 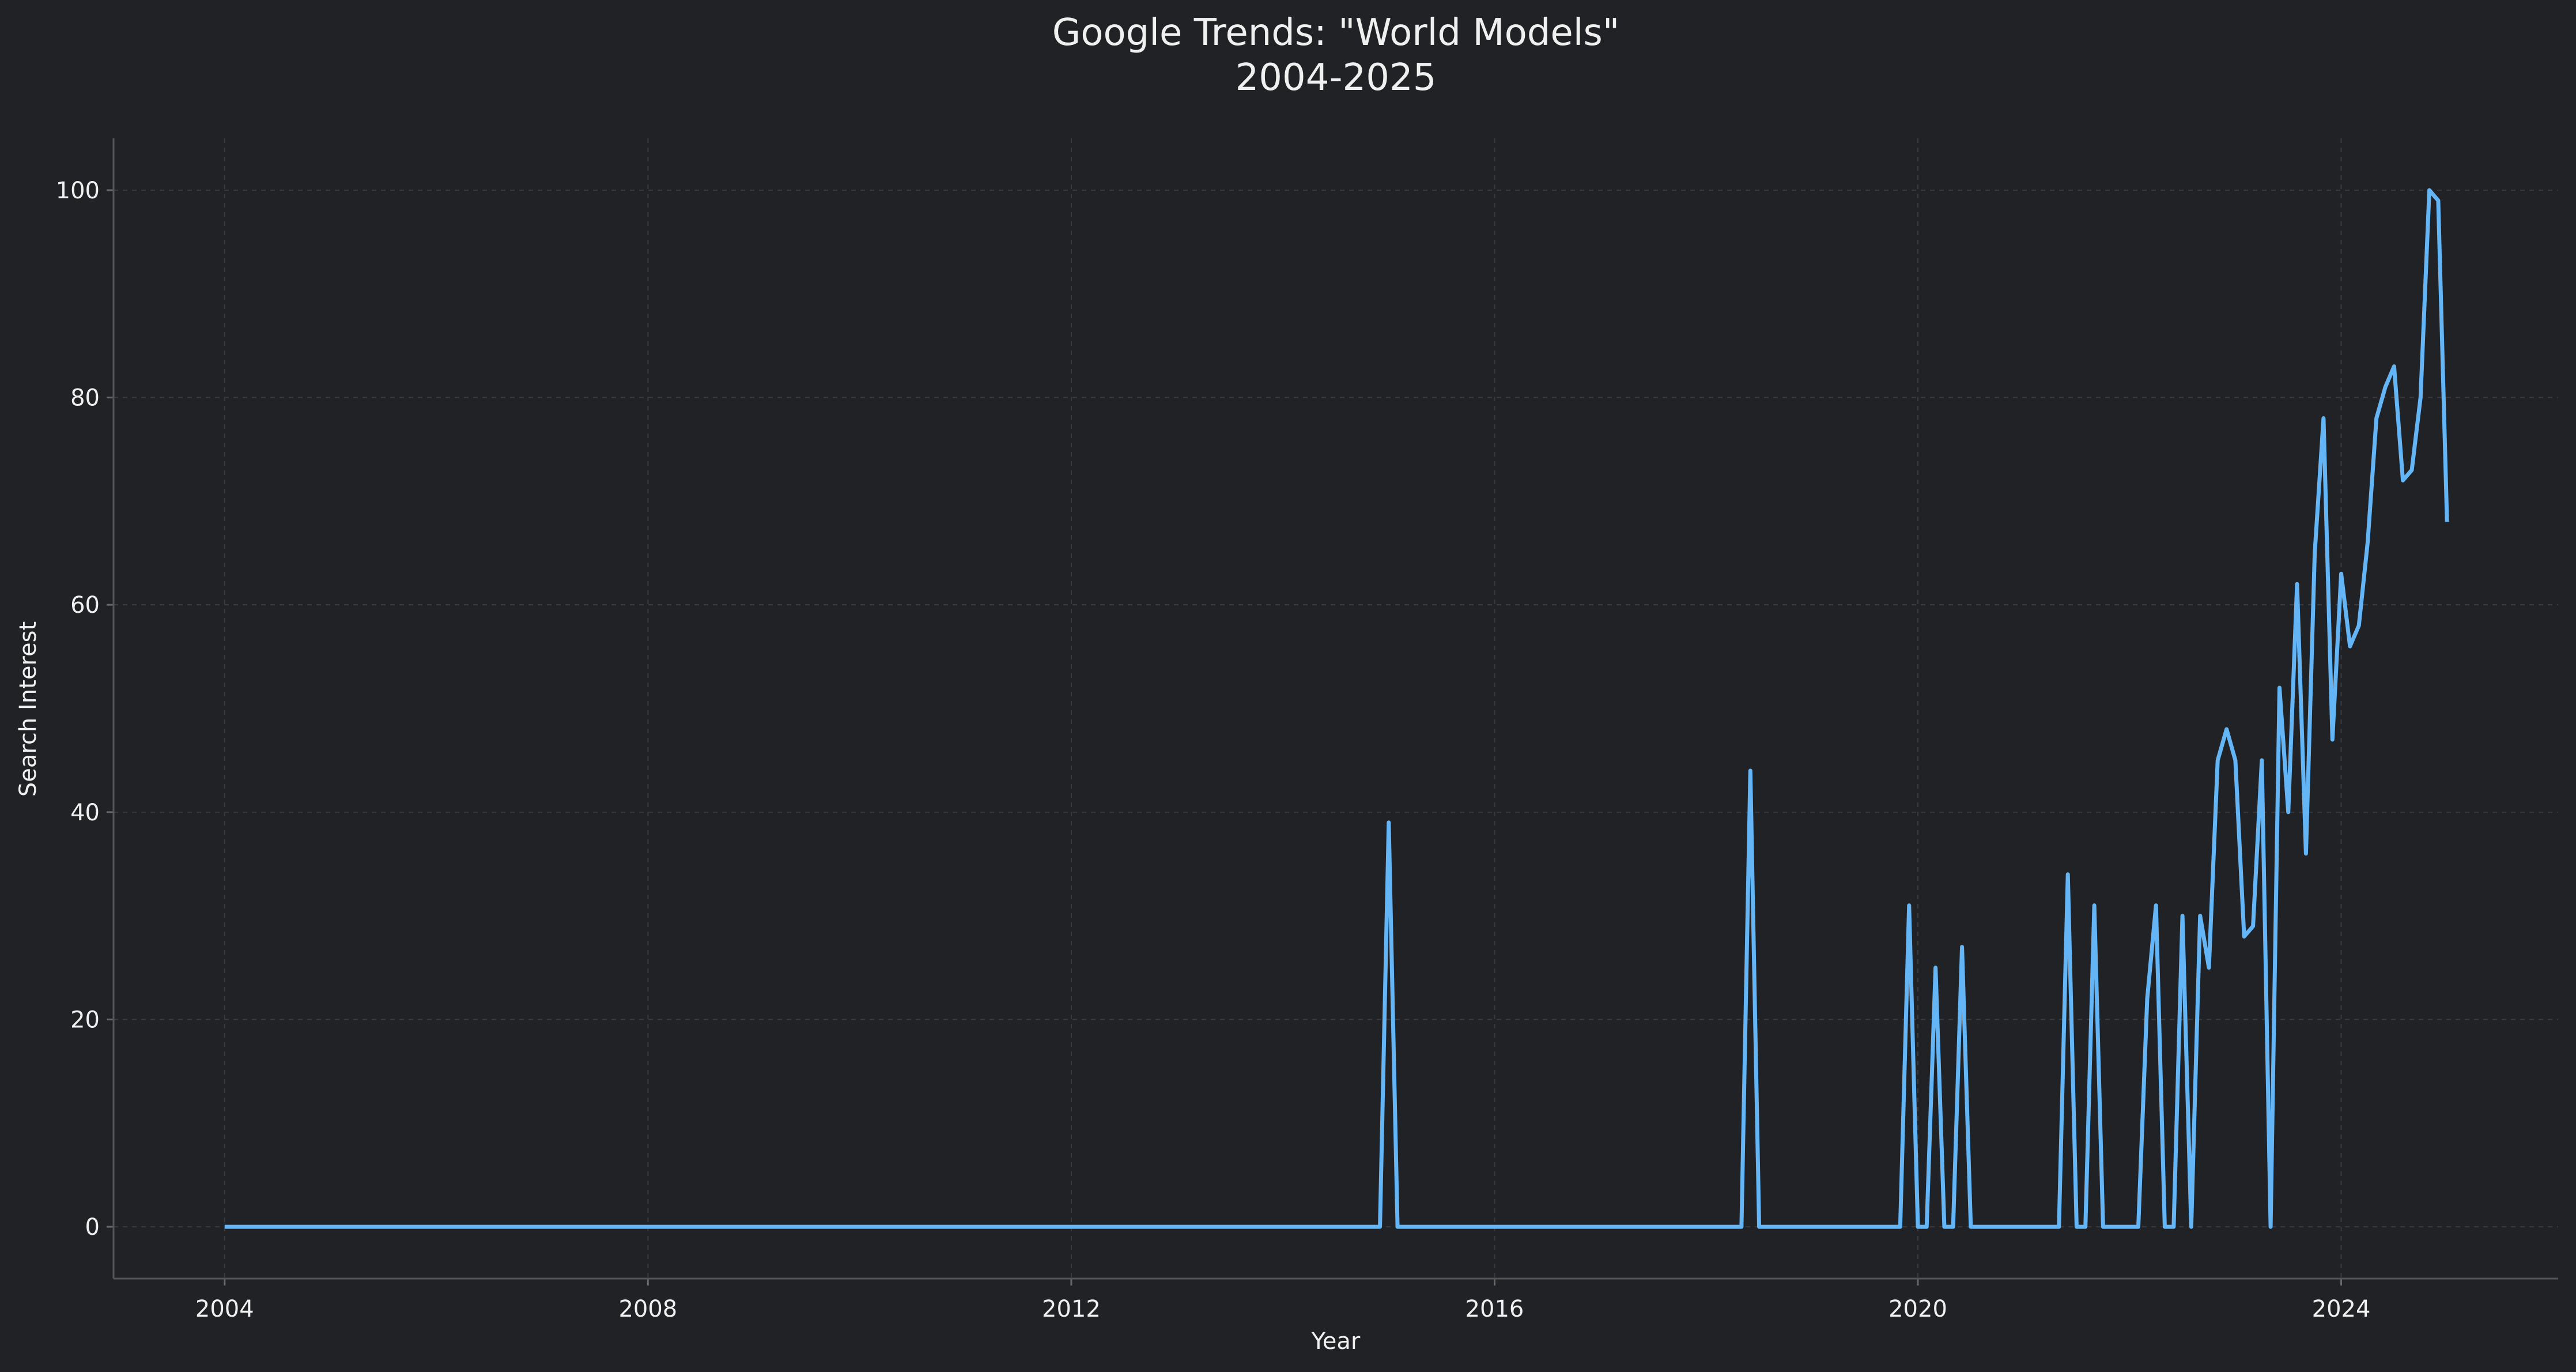 What do you see at coordinates (224, 1309) in the screenshot?
I see `x-tick-label: 2004` at bounding box center [224, 1309].